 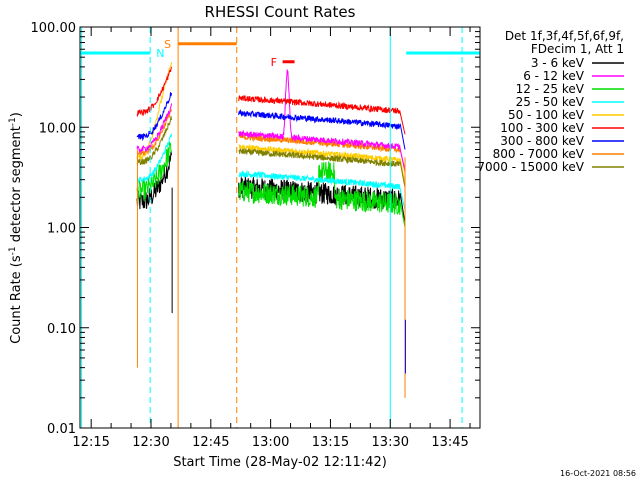 I want to click on flag-label: N, so click(x=160, y=53).